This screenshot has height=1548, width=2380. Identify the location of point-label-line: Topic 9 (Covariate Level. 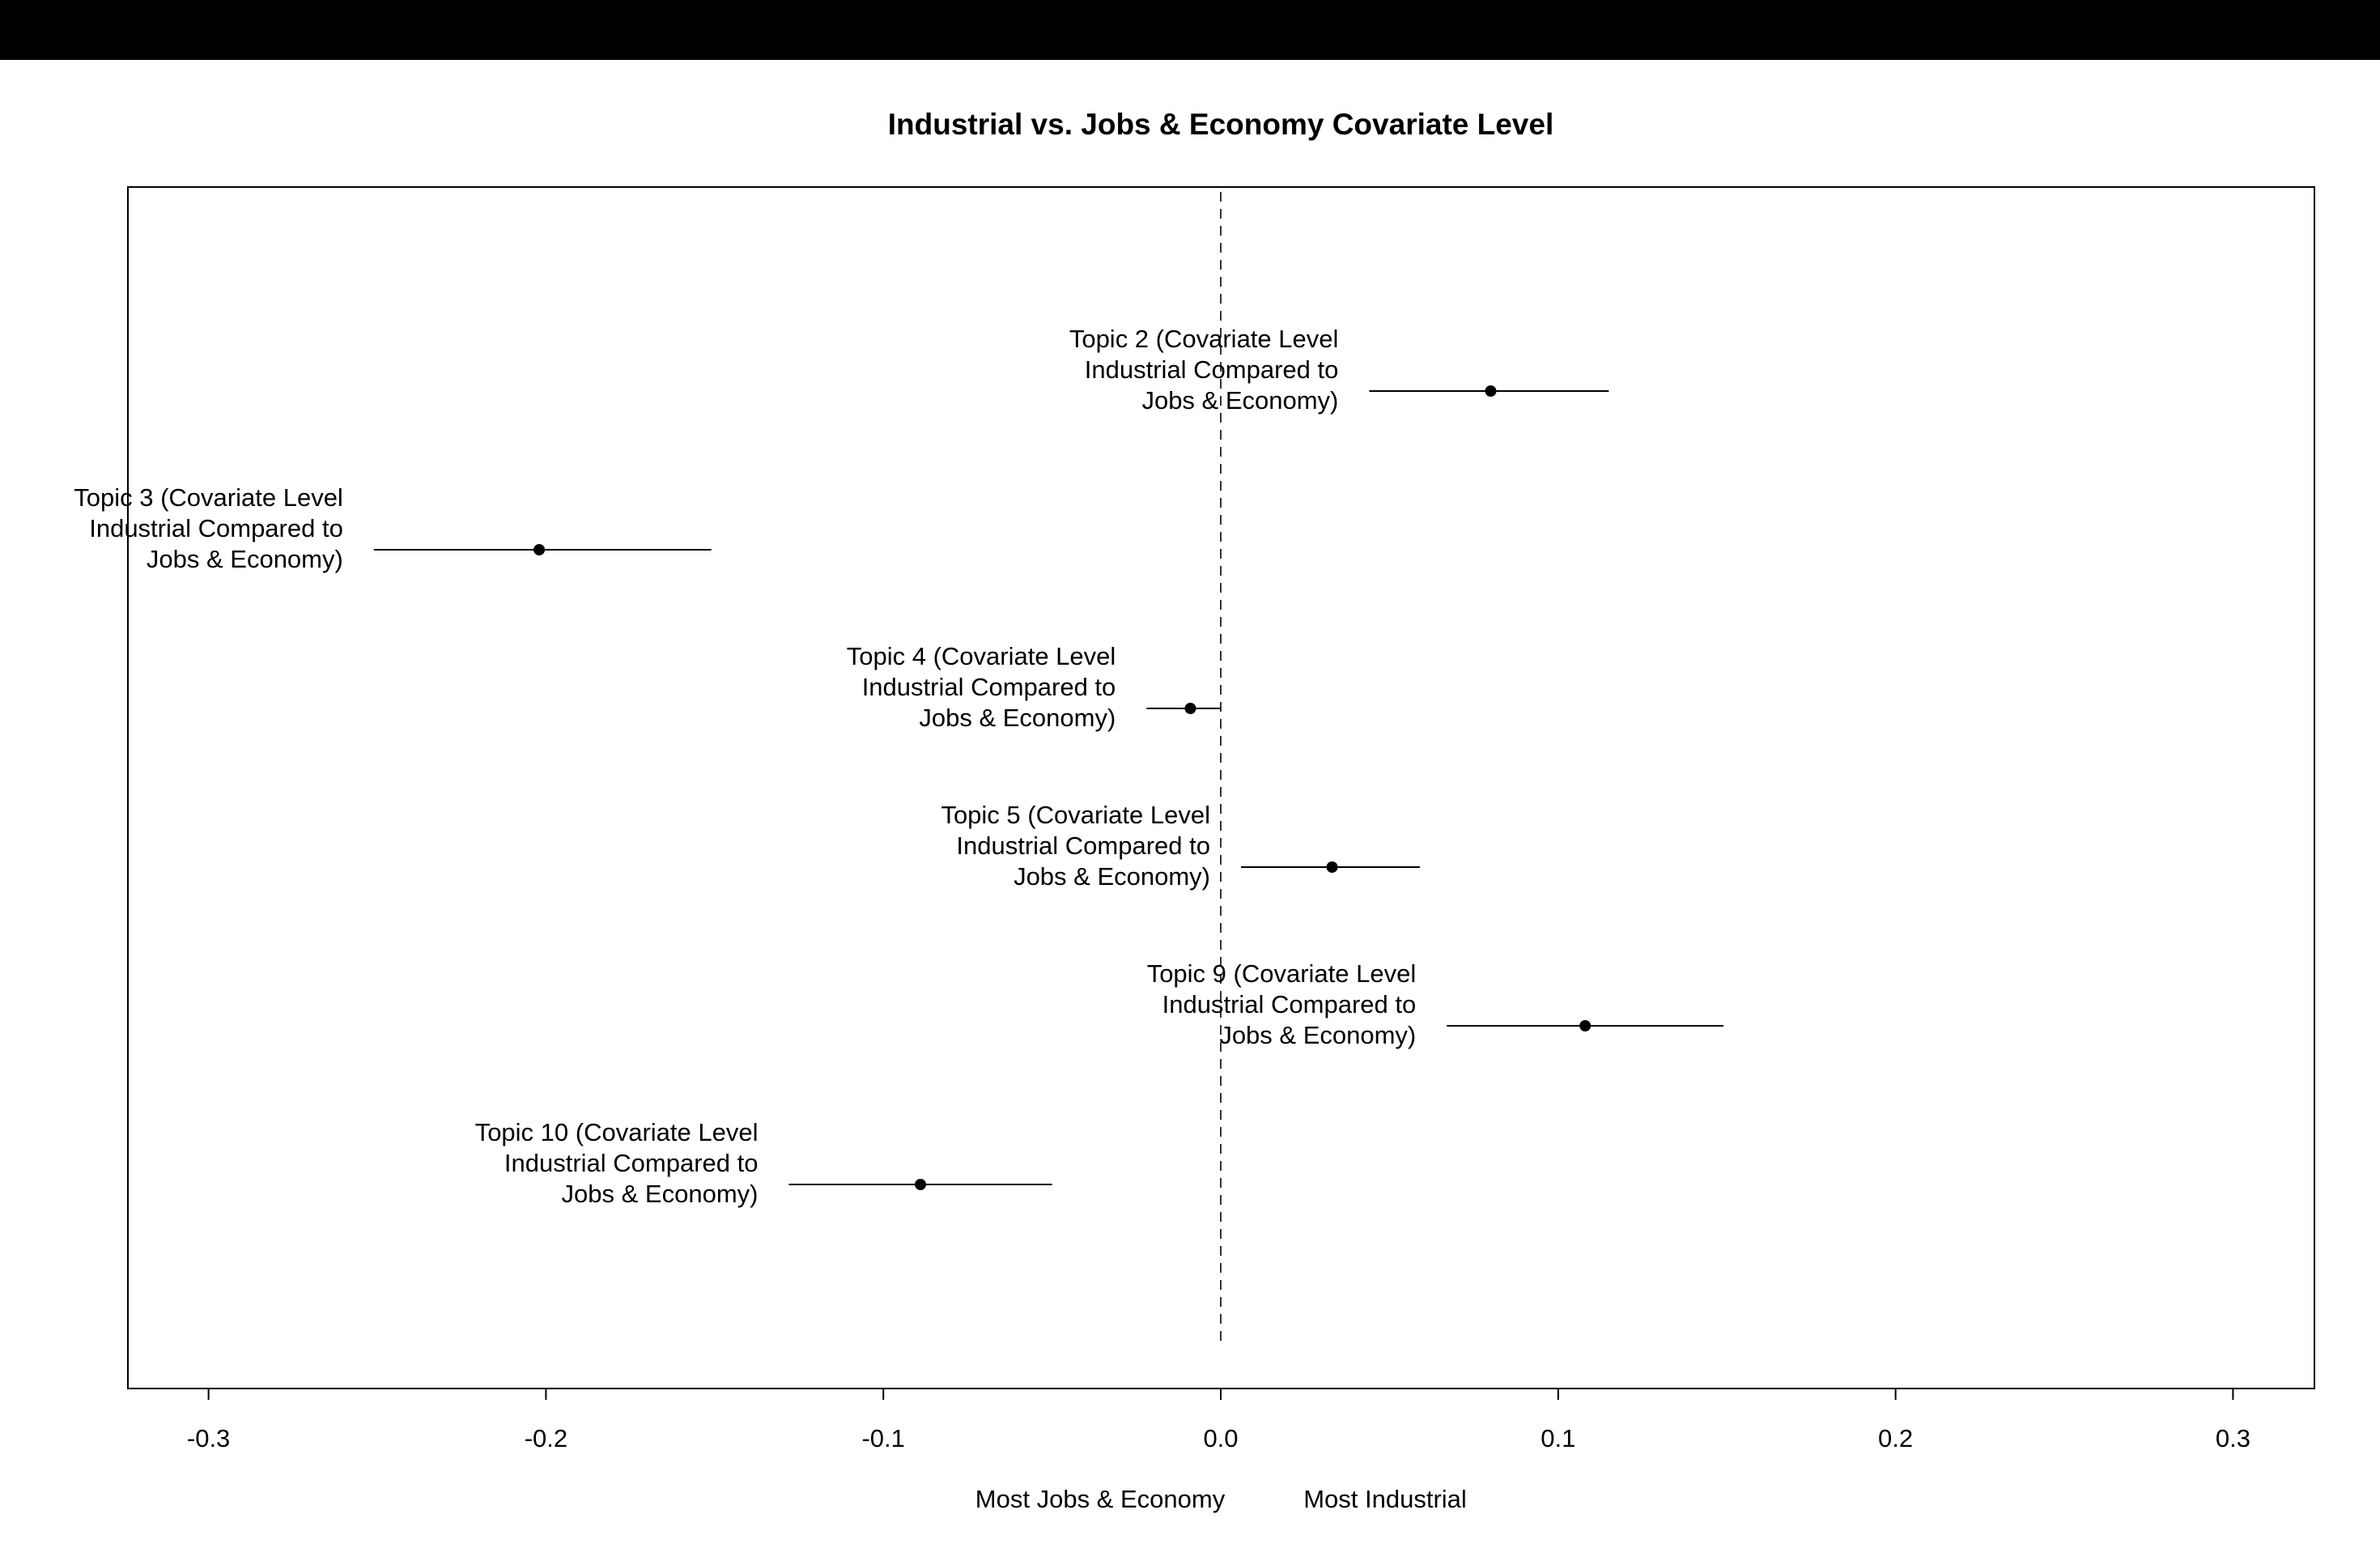
(1282, 974).